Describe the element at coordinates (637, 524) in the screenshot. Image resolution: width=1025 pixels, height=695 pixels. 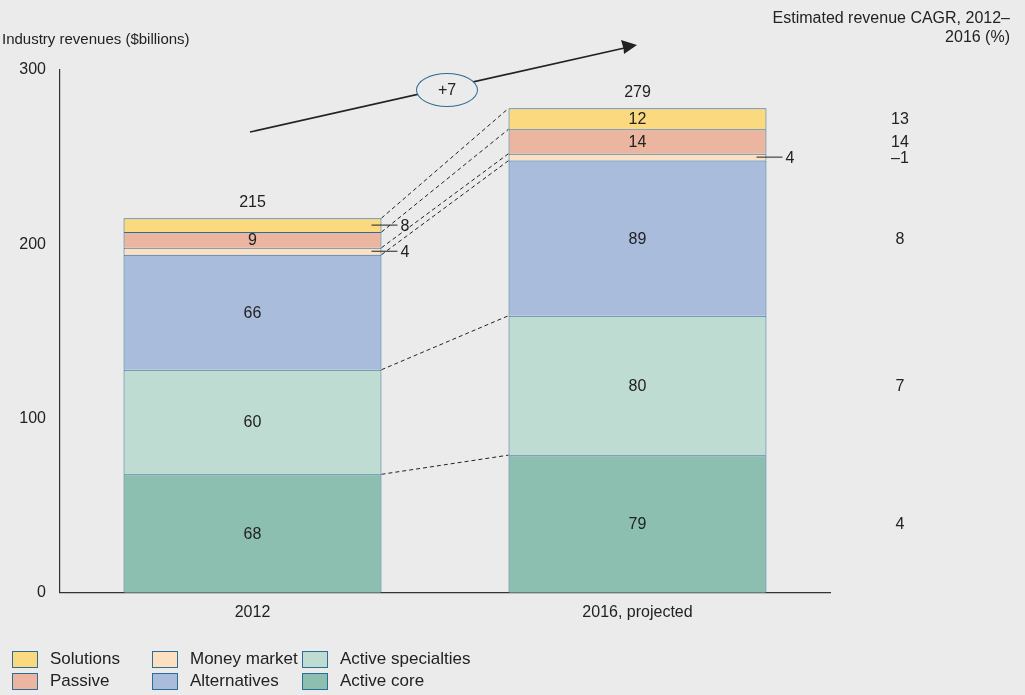
I see `data-label: 79` at that location.